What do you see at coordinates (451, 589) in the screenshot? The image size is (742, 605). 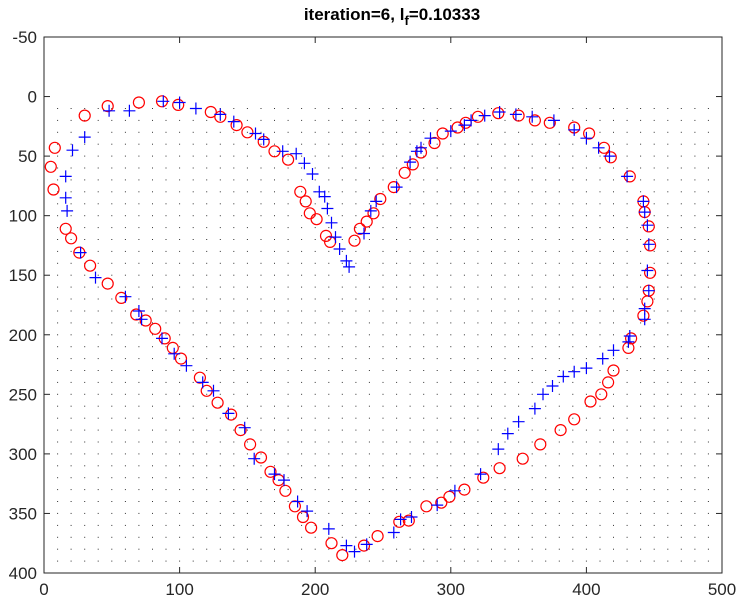 I see `x-tick-label: 300` at bounding box center [451, 589].